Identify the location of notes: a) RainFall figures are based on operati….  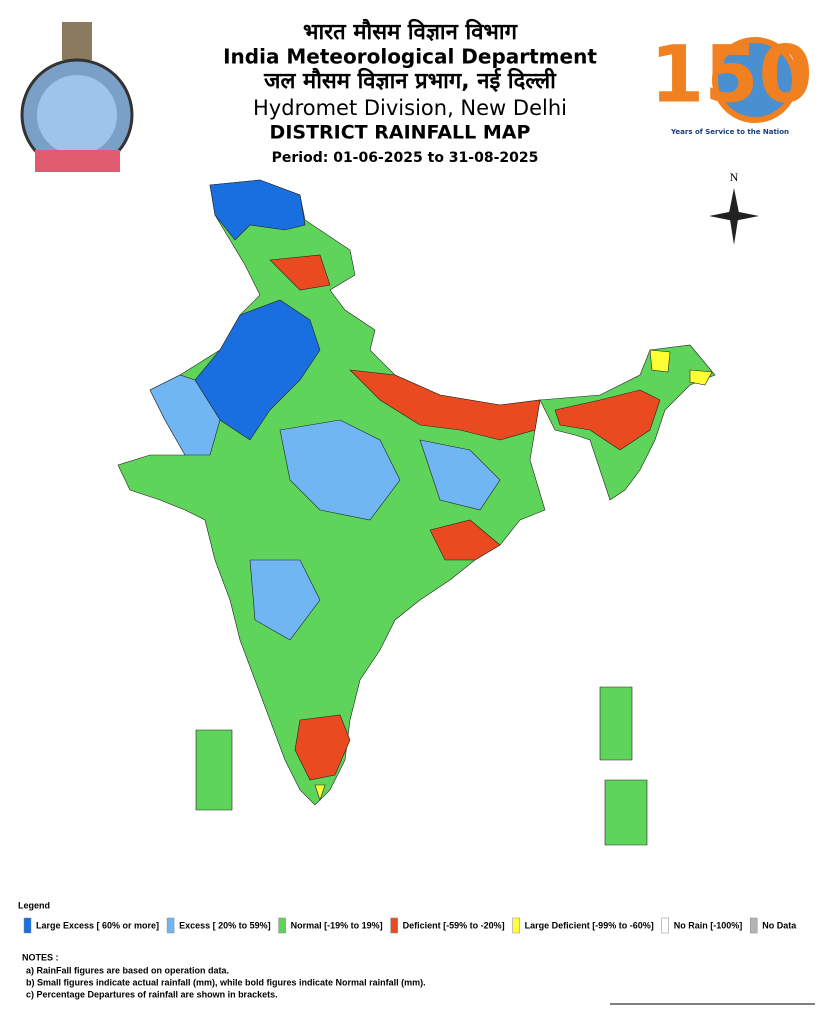
(226, 982).